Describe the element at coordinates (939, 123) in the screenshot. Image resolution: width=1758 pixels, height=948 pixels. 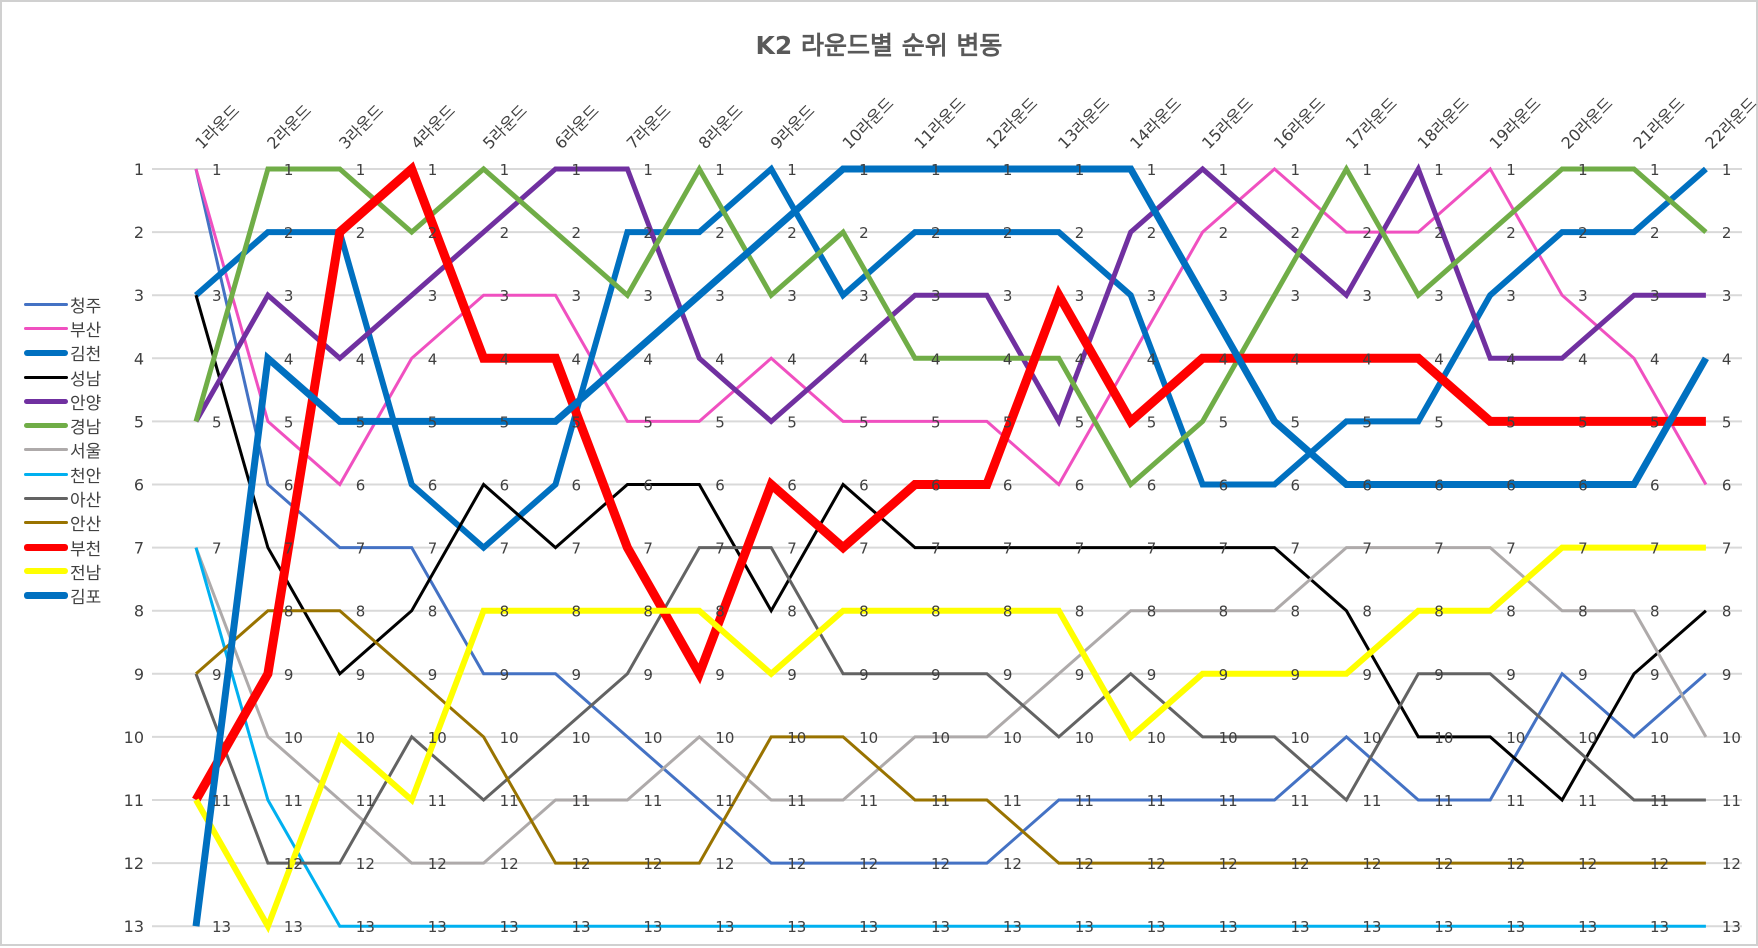
I see `x-tick-label: 11라운드` at that location.